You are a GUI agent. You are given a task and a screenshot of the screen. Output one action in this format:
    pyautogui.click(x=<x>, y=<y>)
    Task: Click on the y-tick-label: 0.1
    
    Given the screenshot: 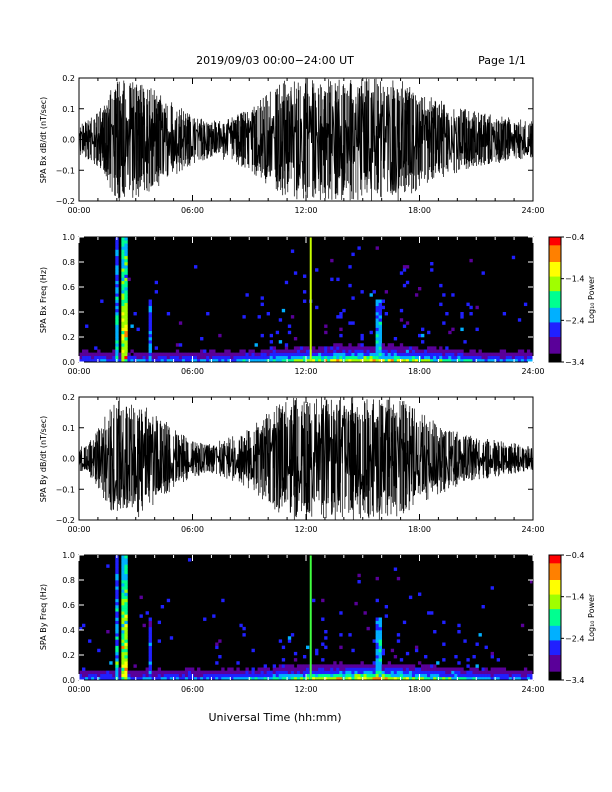 What is the action you would take?
    pyautogui.click(x=68, y=428)
    